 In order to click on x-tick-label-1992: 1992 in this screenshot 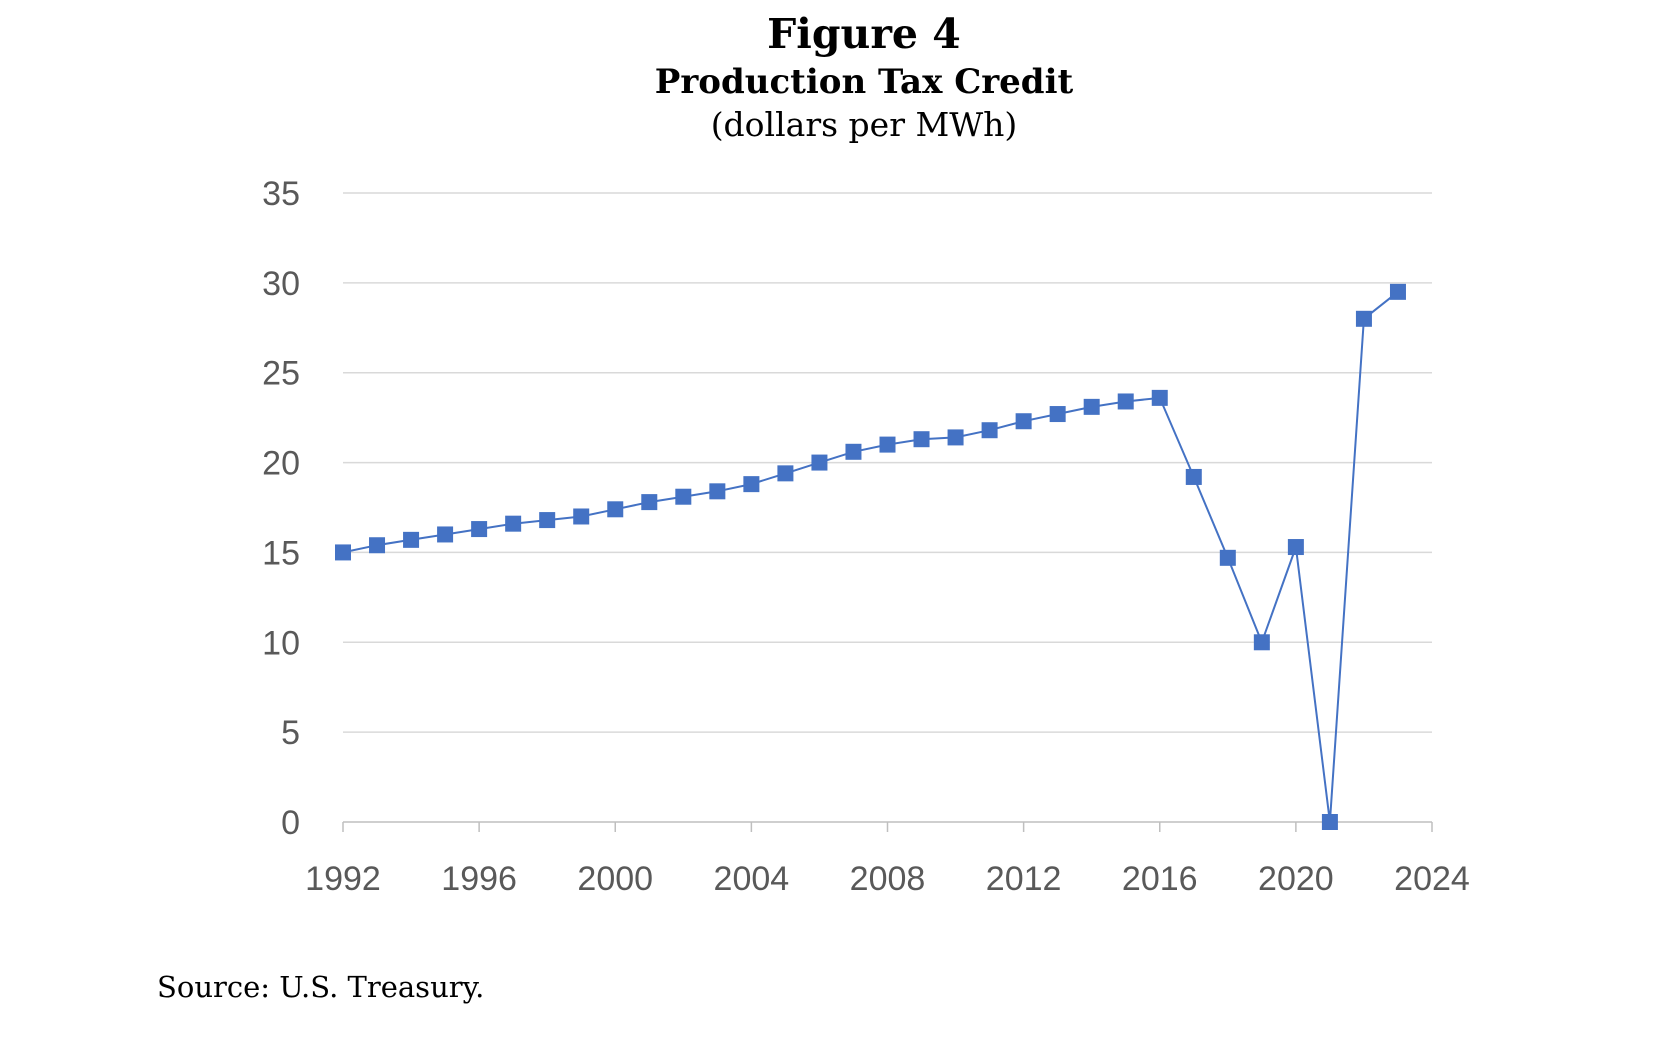, I will do `click(343, 879)`.